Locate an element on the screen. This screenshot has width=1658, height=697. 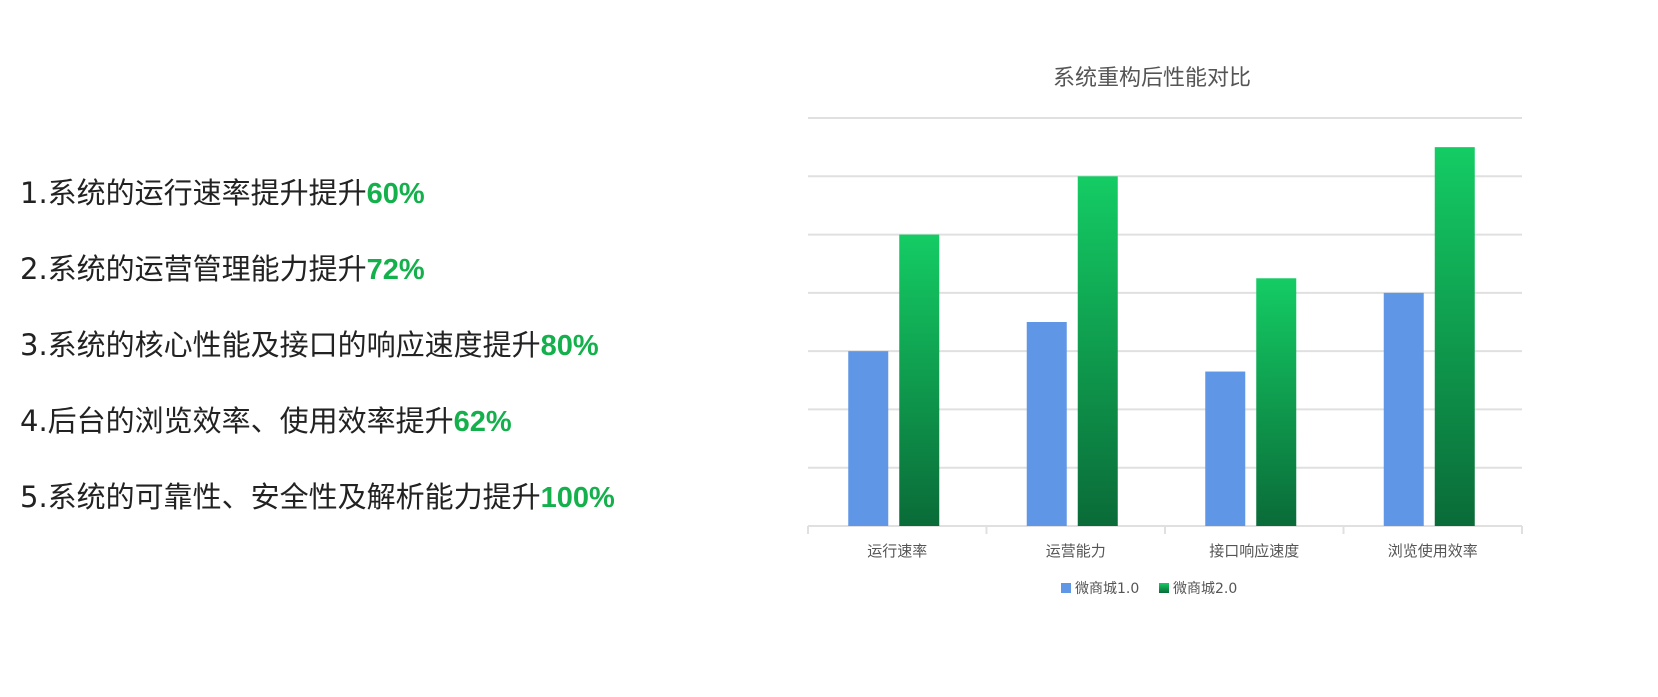
x-tick-label: 运行速率 is located at coordinates (897, 551).